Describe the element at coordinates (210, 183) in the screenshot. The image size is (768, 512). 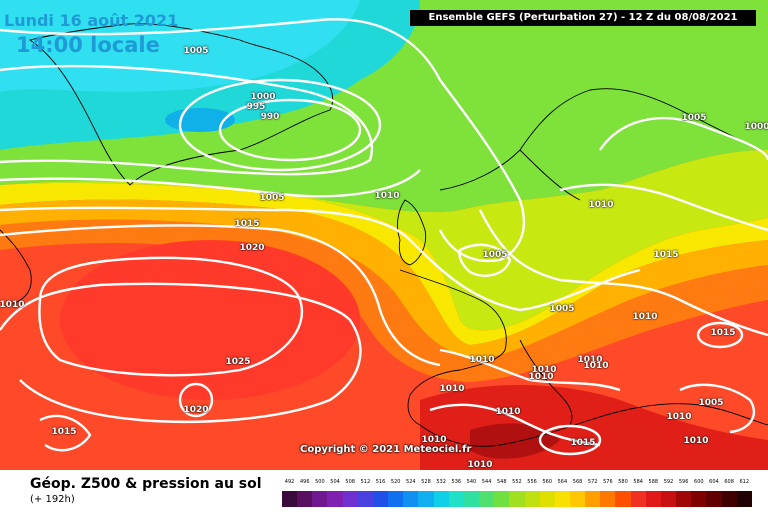
I see `isobar-1005-mid` at that location.